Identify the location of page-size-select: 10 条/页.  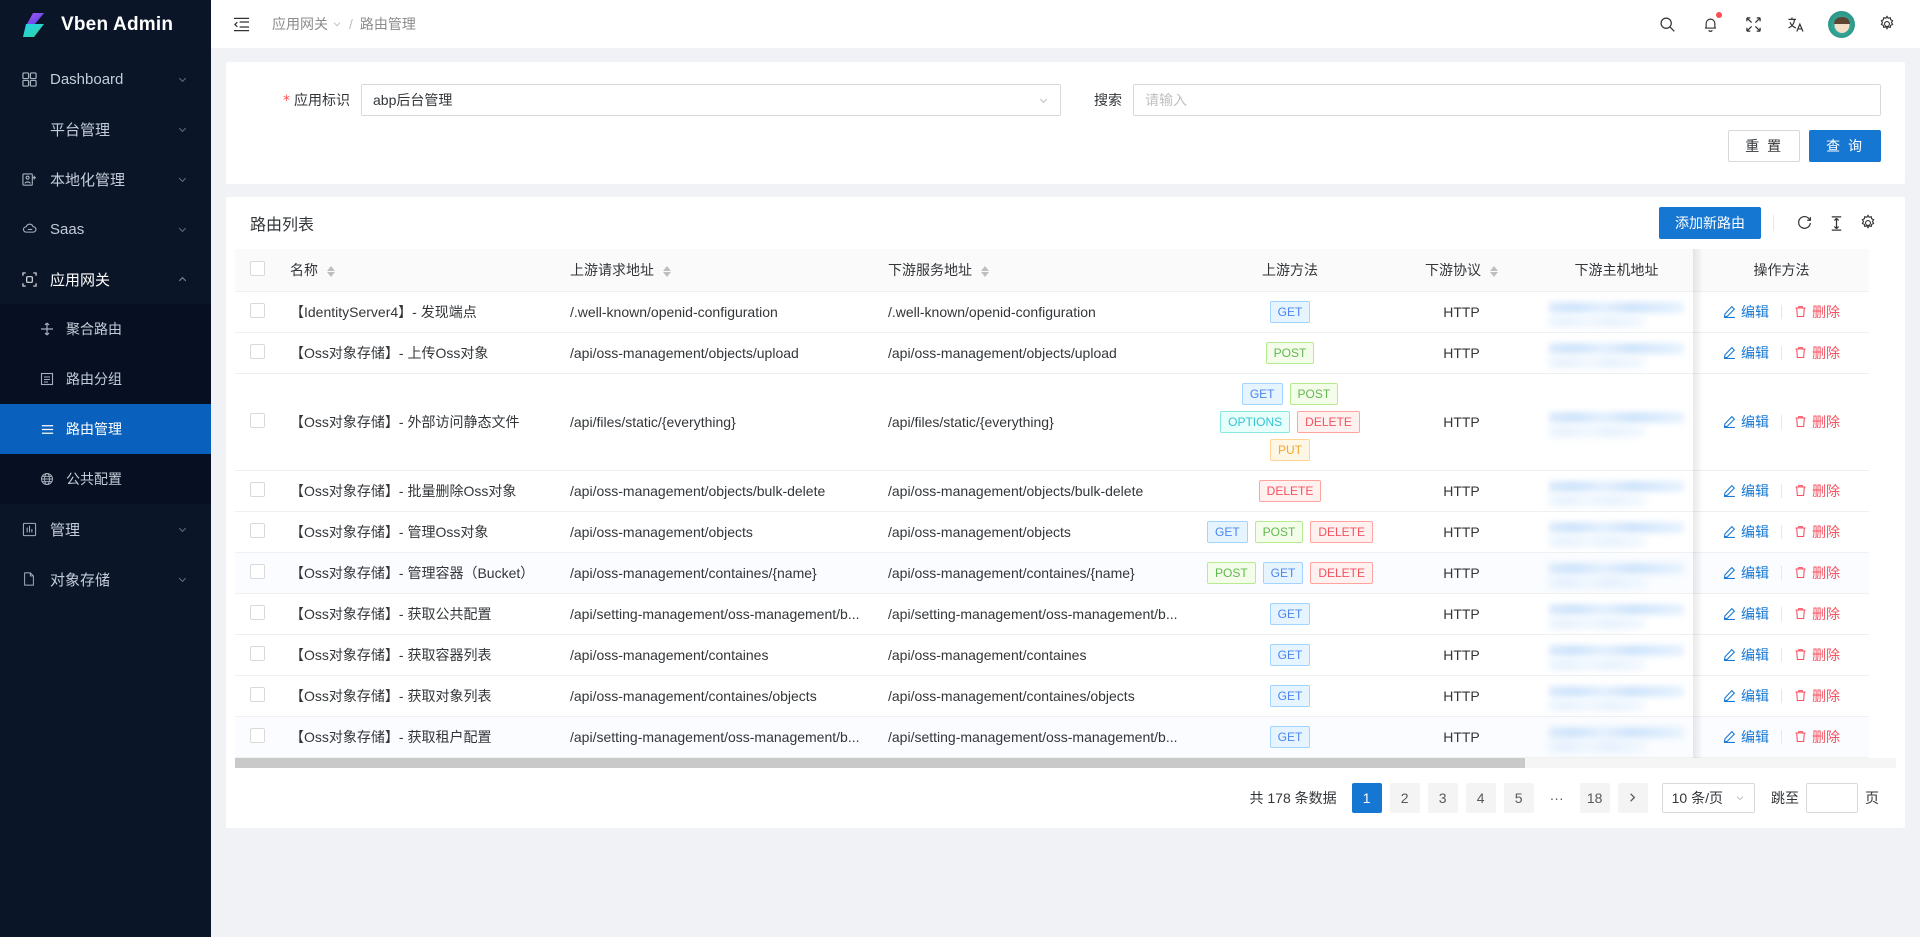
(1708, 797).